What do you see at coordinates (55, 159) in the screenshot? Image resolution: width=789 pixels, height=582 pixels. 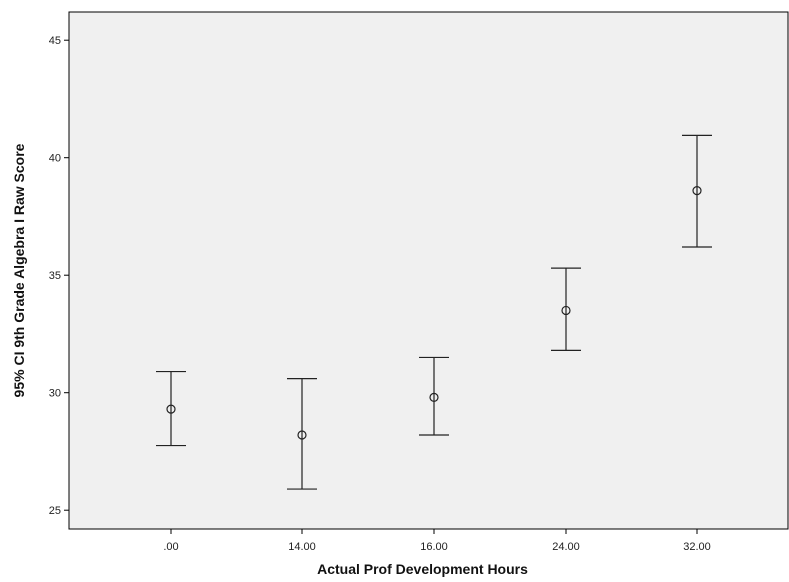 I see `y-tick-label: 40` at bounding box center [55, 159].